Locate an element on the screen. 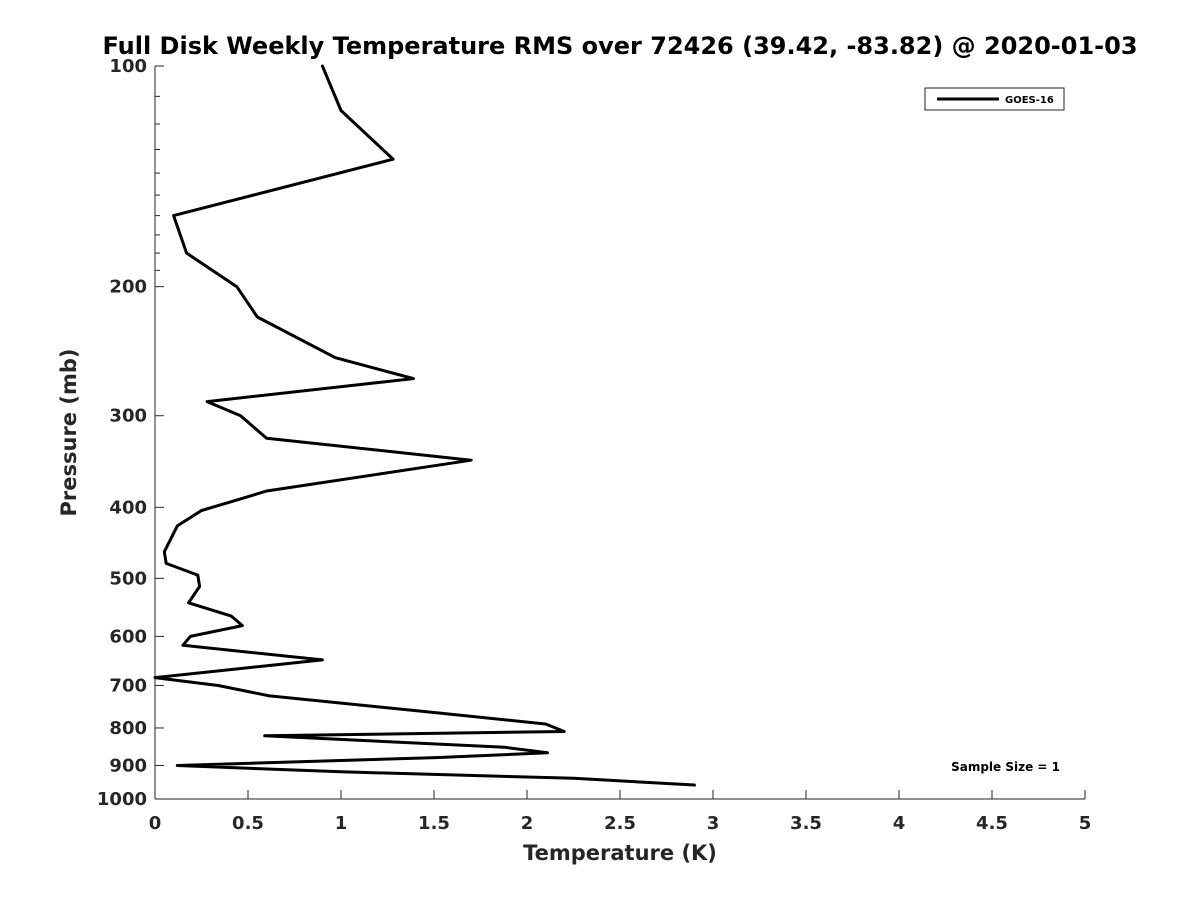  x-tick-label: 3.5 is located at coordinates (806, 823).